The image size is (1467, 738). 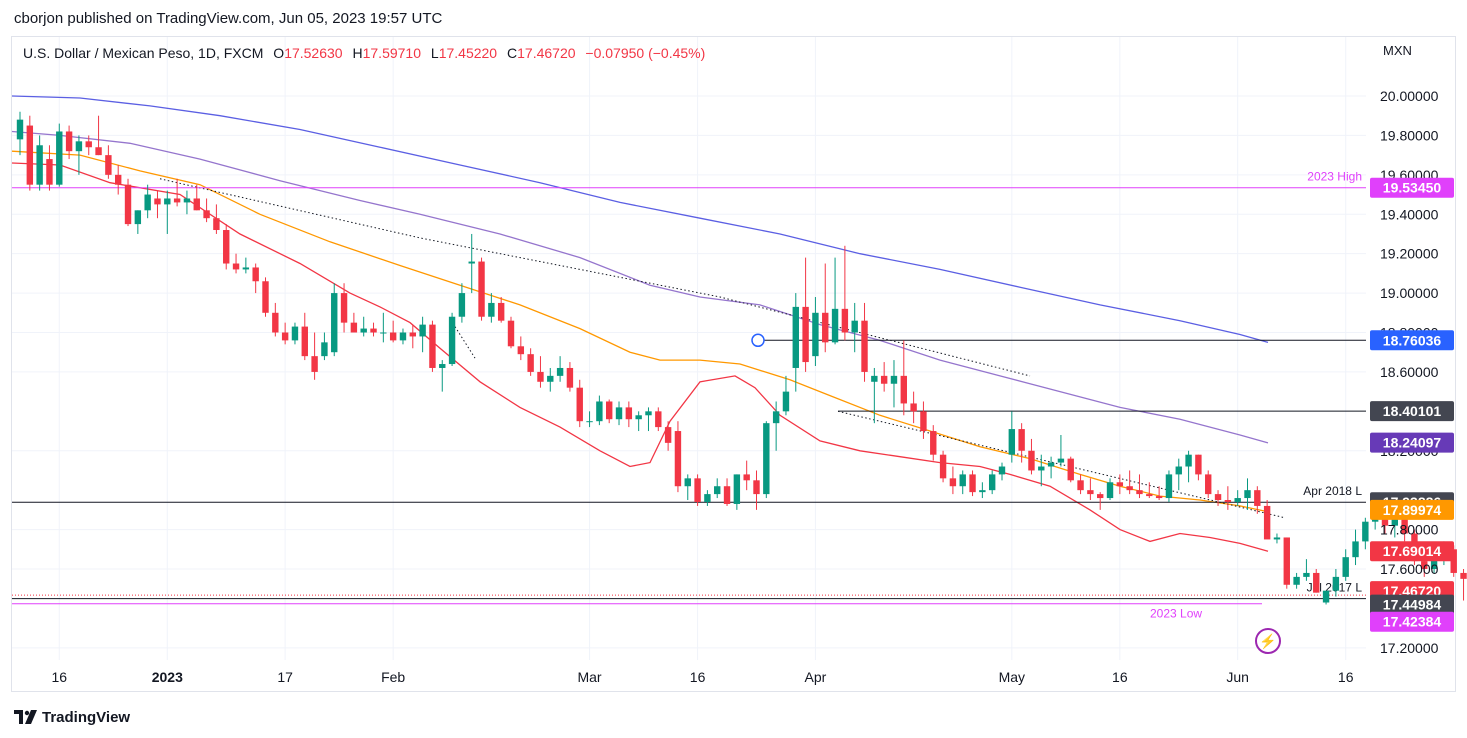 I want to click on price-label: 17.69014, so click(x=1412, y=551).